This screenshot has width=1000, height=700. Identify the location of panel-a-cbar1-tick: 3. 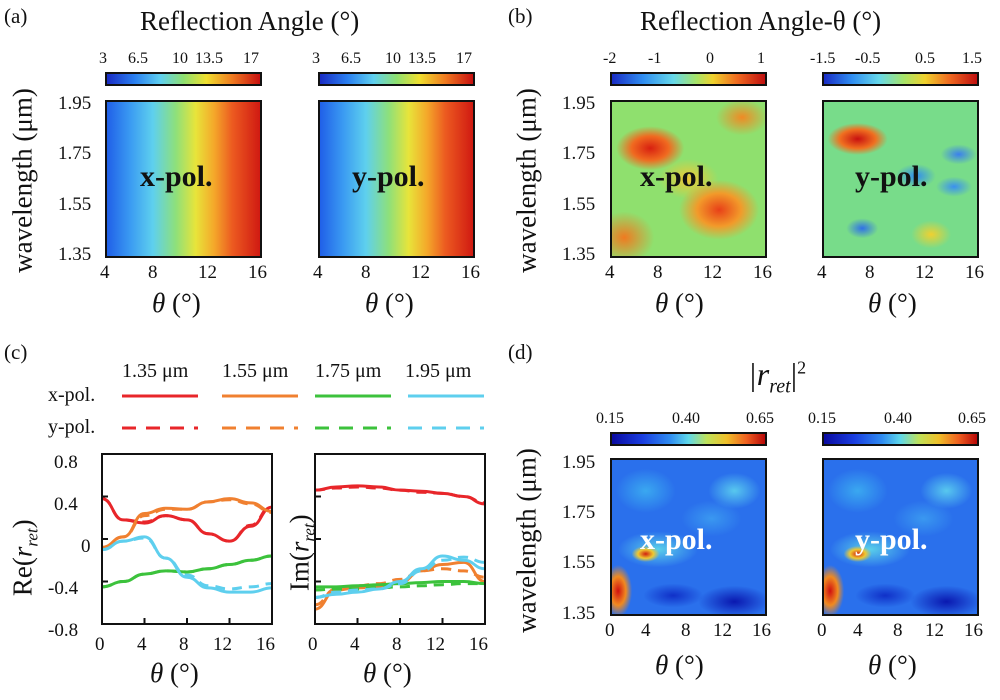
(103, 58).